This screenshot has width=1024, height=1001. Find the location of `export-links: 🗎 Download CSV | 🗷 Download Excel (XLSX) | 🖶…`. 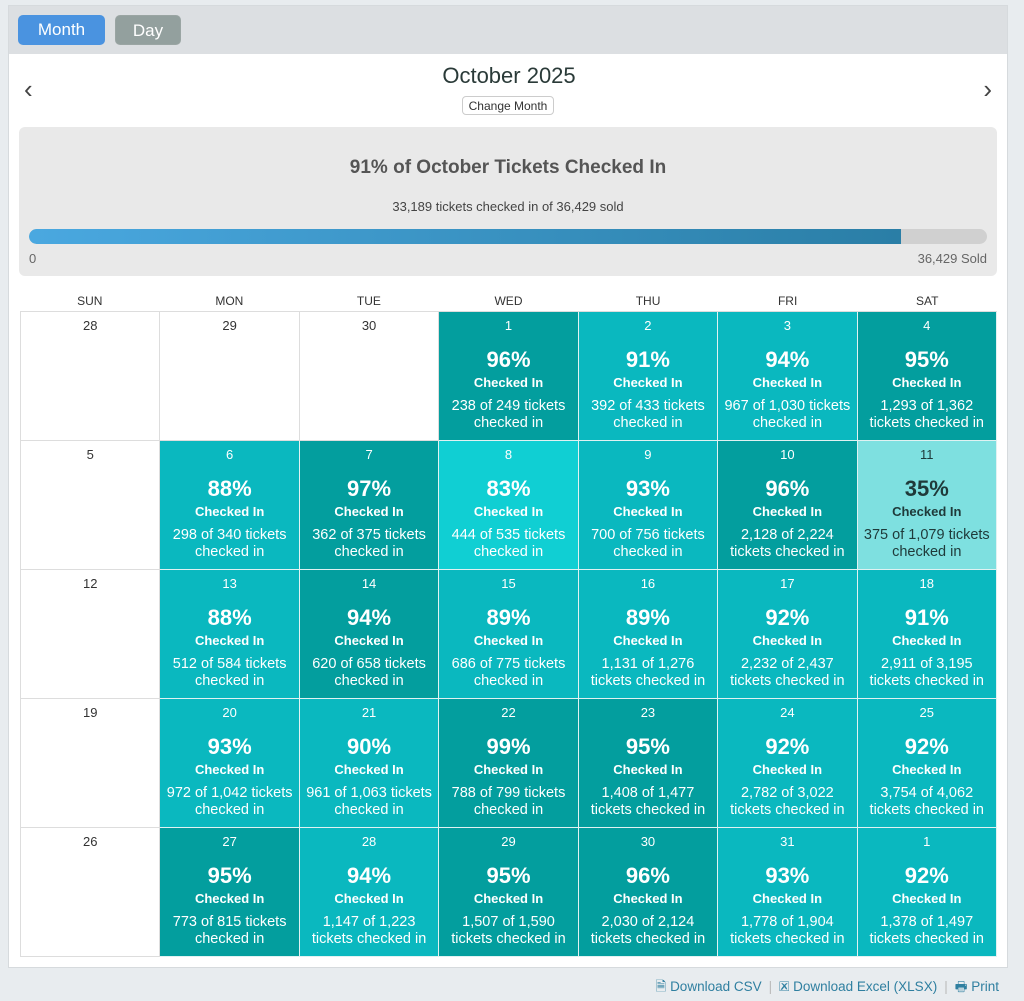

export-links: 🗎 Download CSV | 🗷 Download Excel (XLSX) | 🖶… is located at coordinates (827, 988).